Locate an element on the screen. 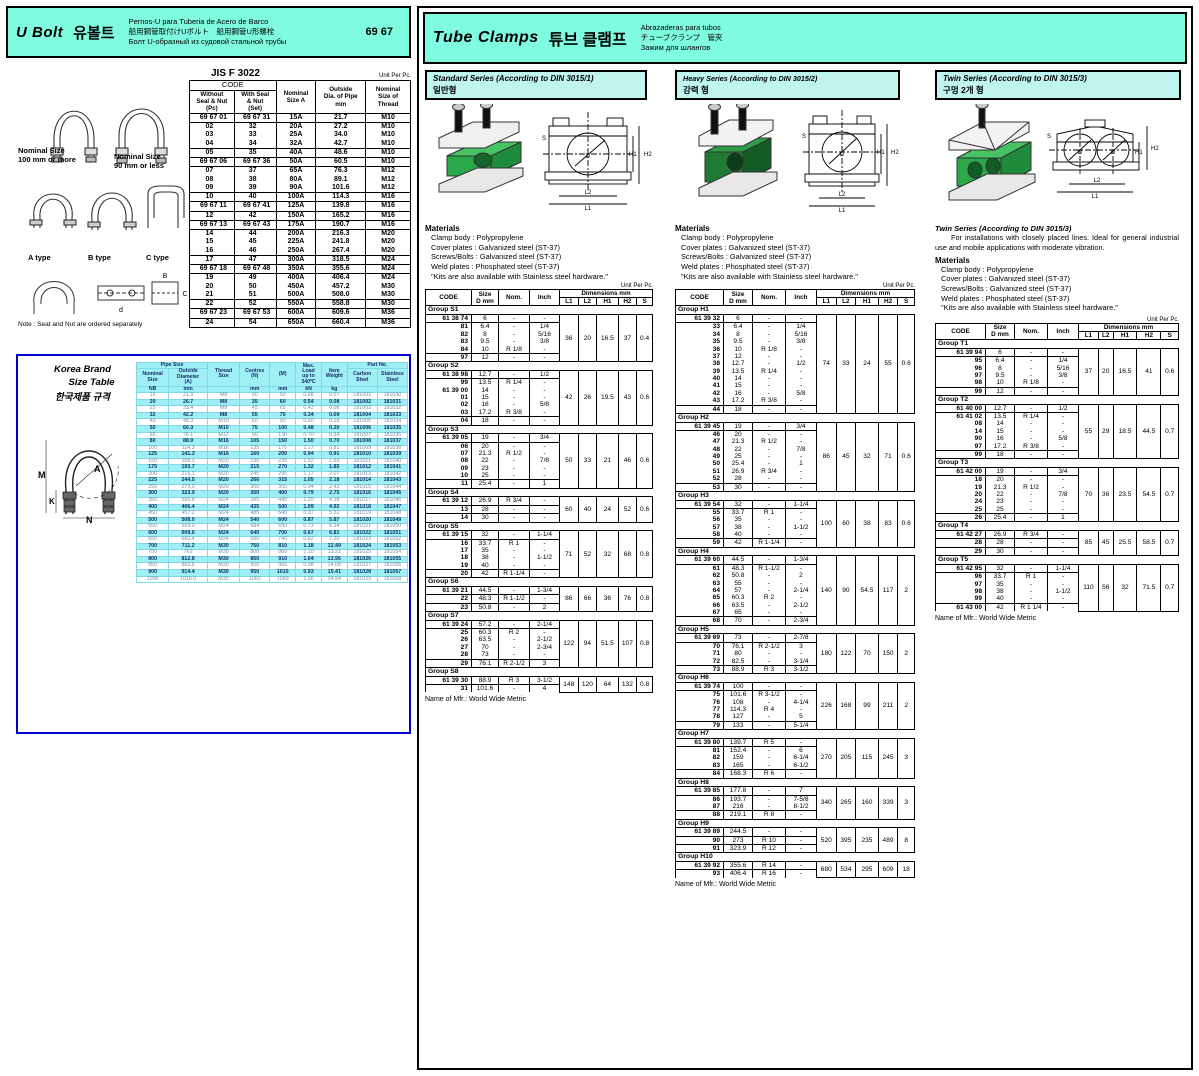 The image size is (1199, 1076). spec-code: 61 40 00 is located at coordinates (960, 408).